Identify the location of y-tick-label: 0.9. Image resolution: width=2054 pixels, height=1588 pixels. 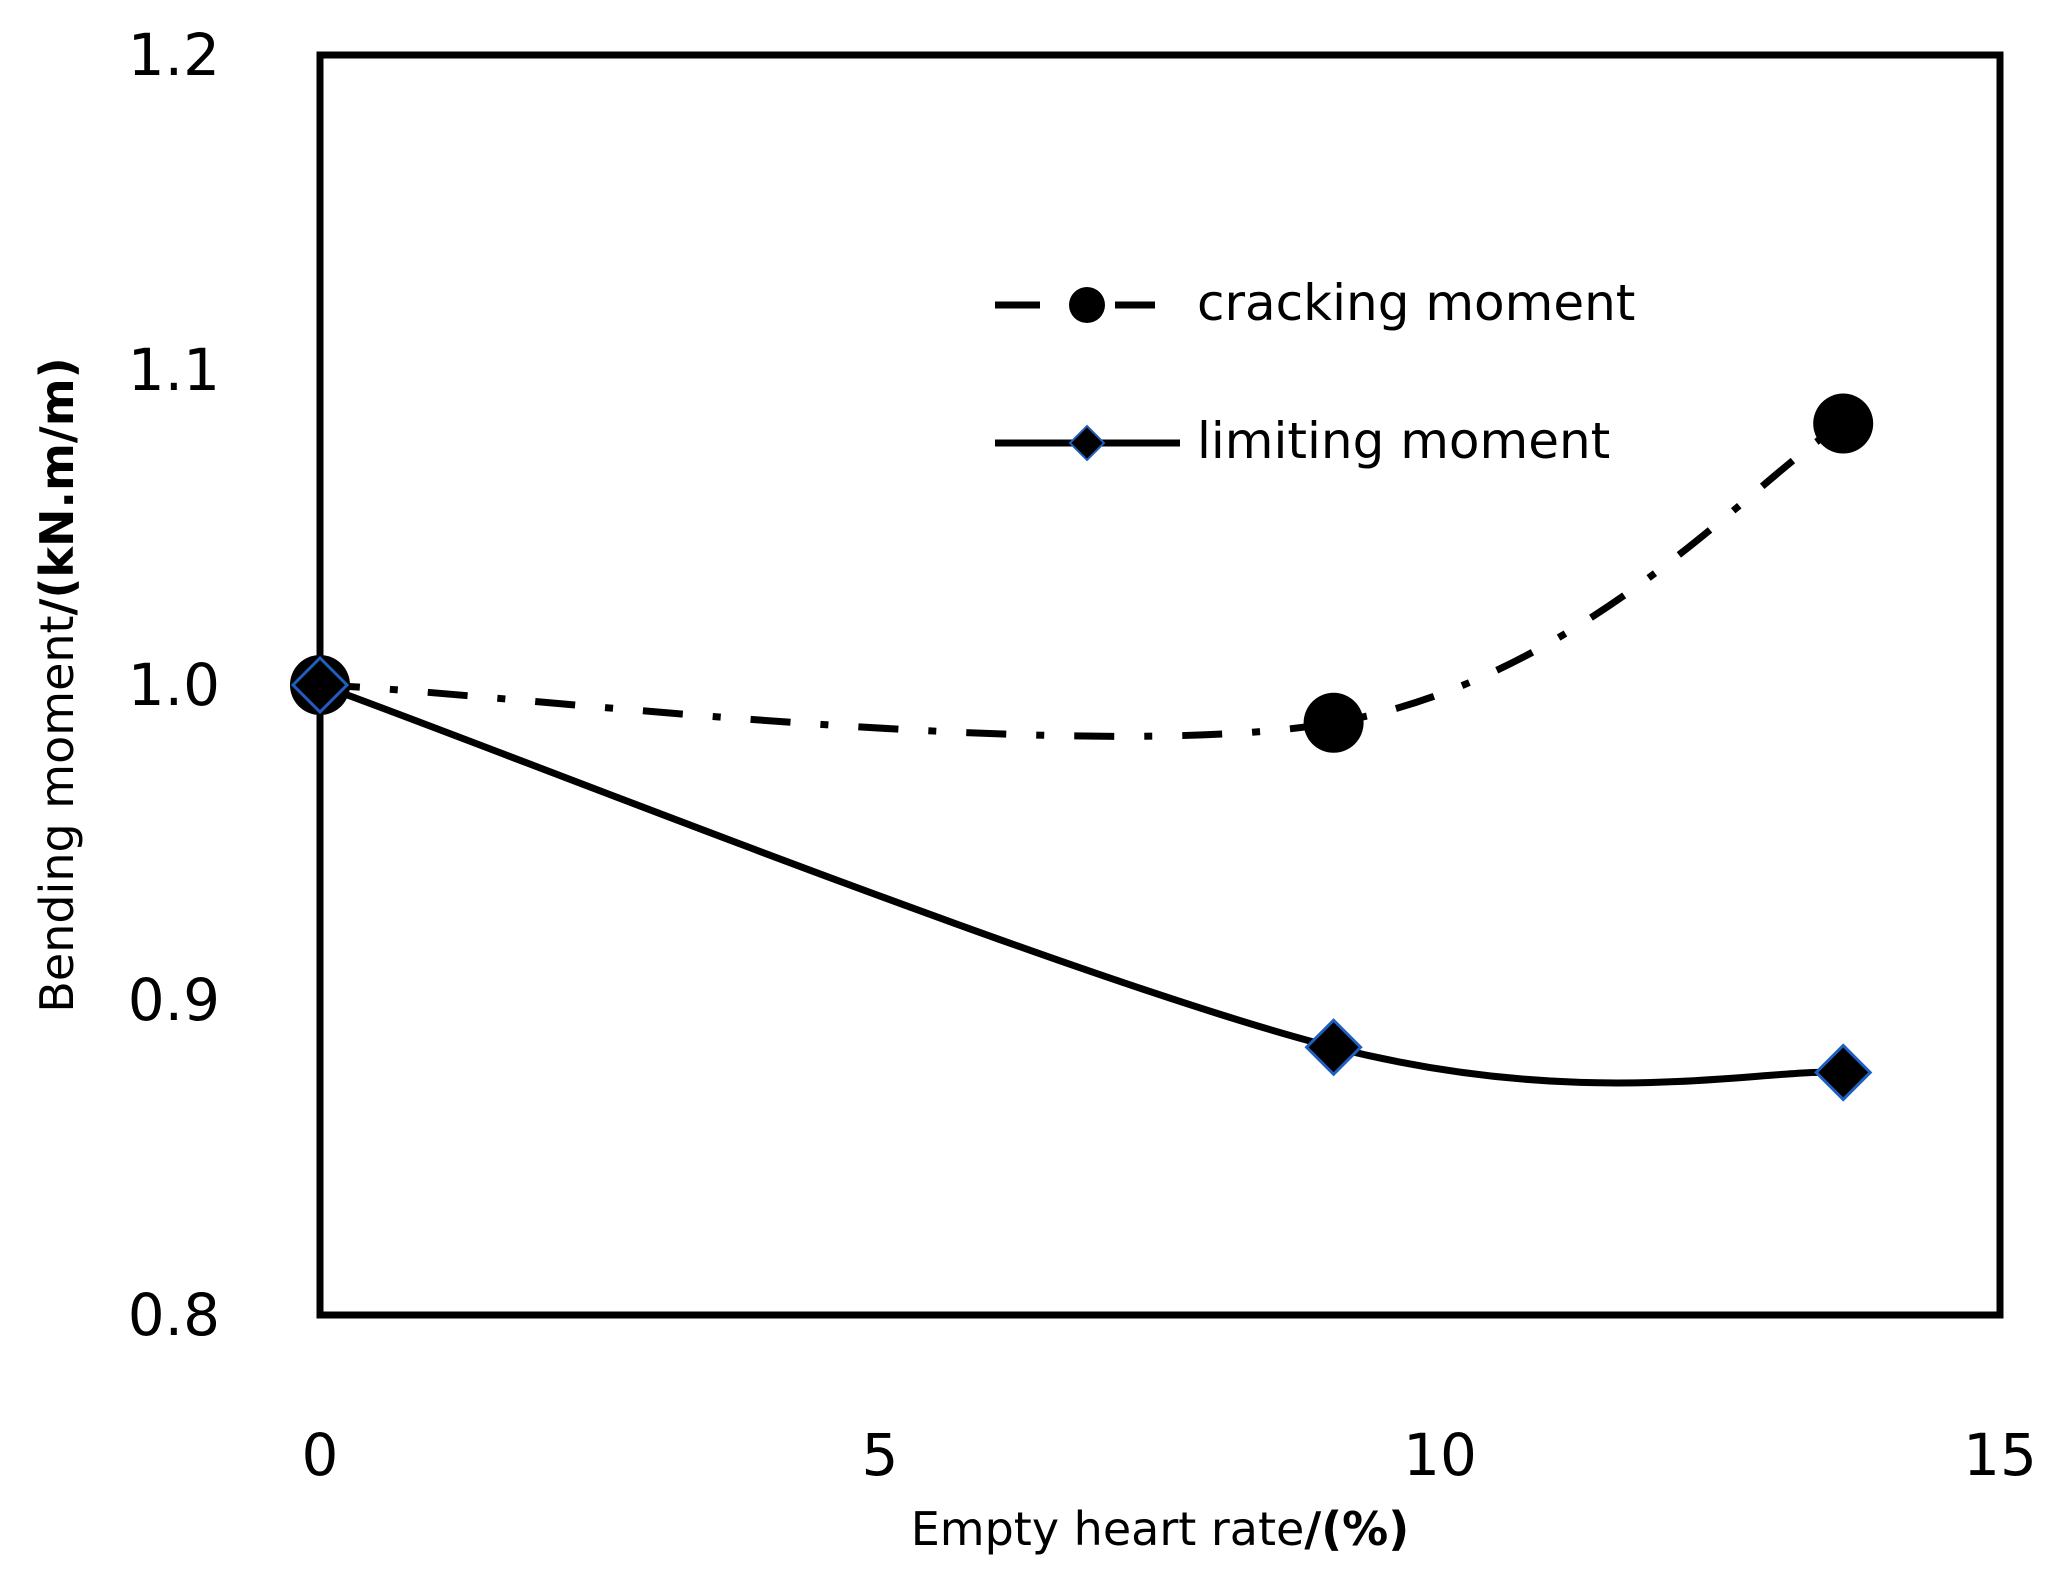
(174, 1000).